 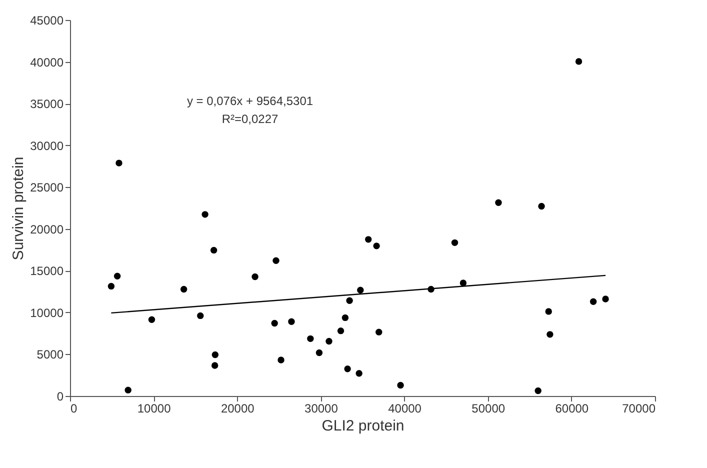 What do you see at coordinates (405, 409) in the screenshot?
I see `x-tick-label: 40000` at bounding box center [405, 409].